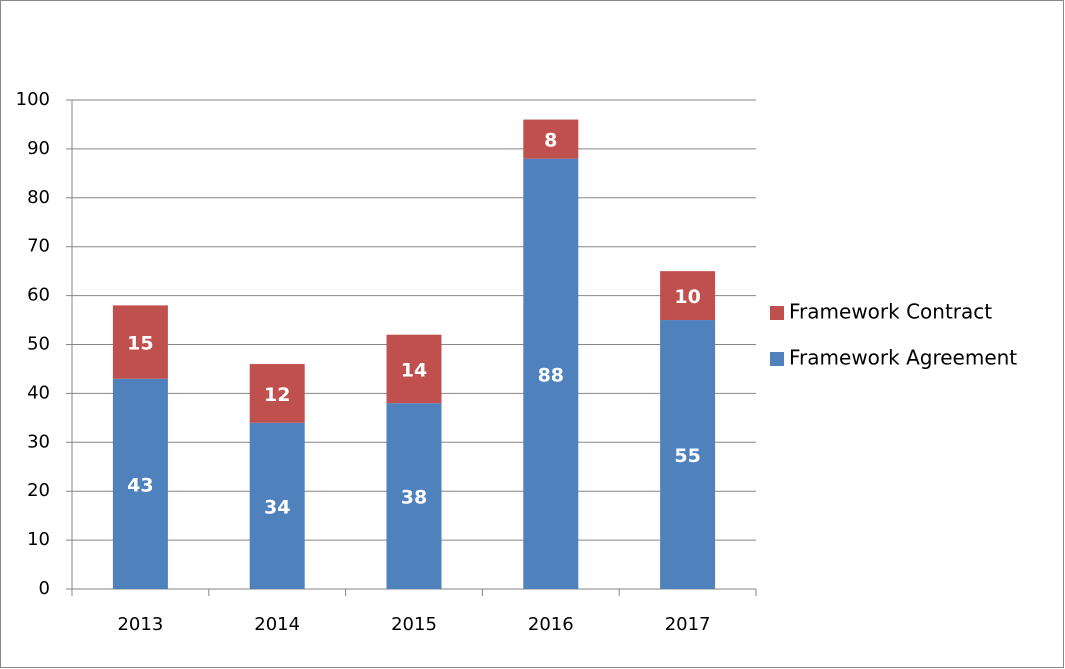  I want to click on data-label: 10, so click(687, 297).